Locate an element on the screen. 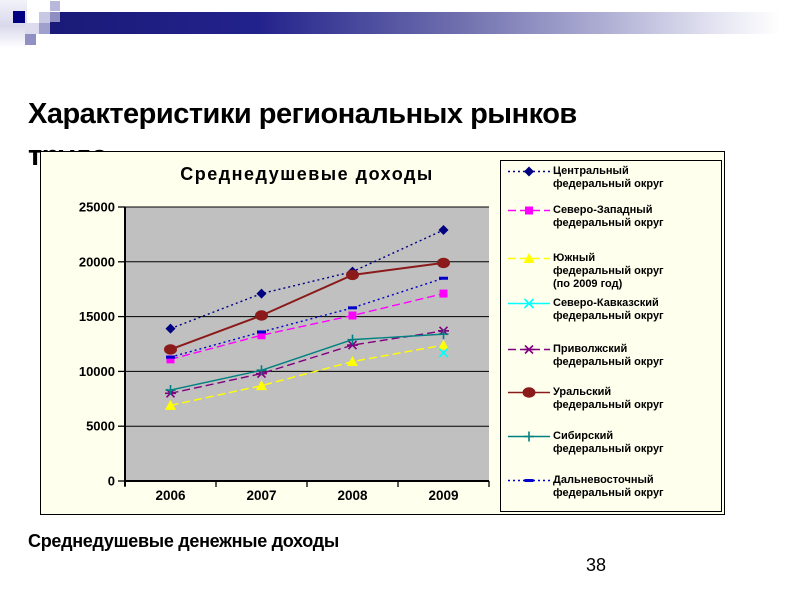 This screenshot has width=800, height=600. x-axis-label: 2009 is located at coordinates (443, 495).